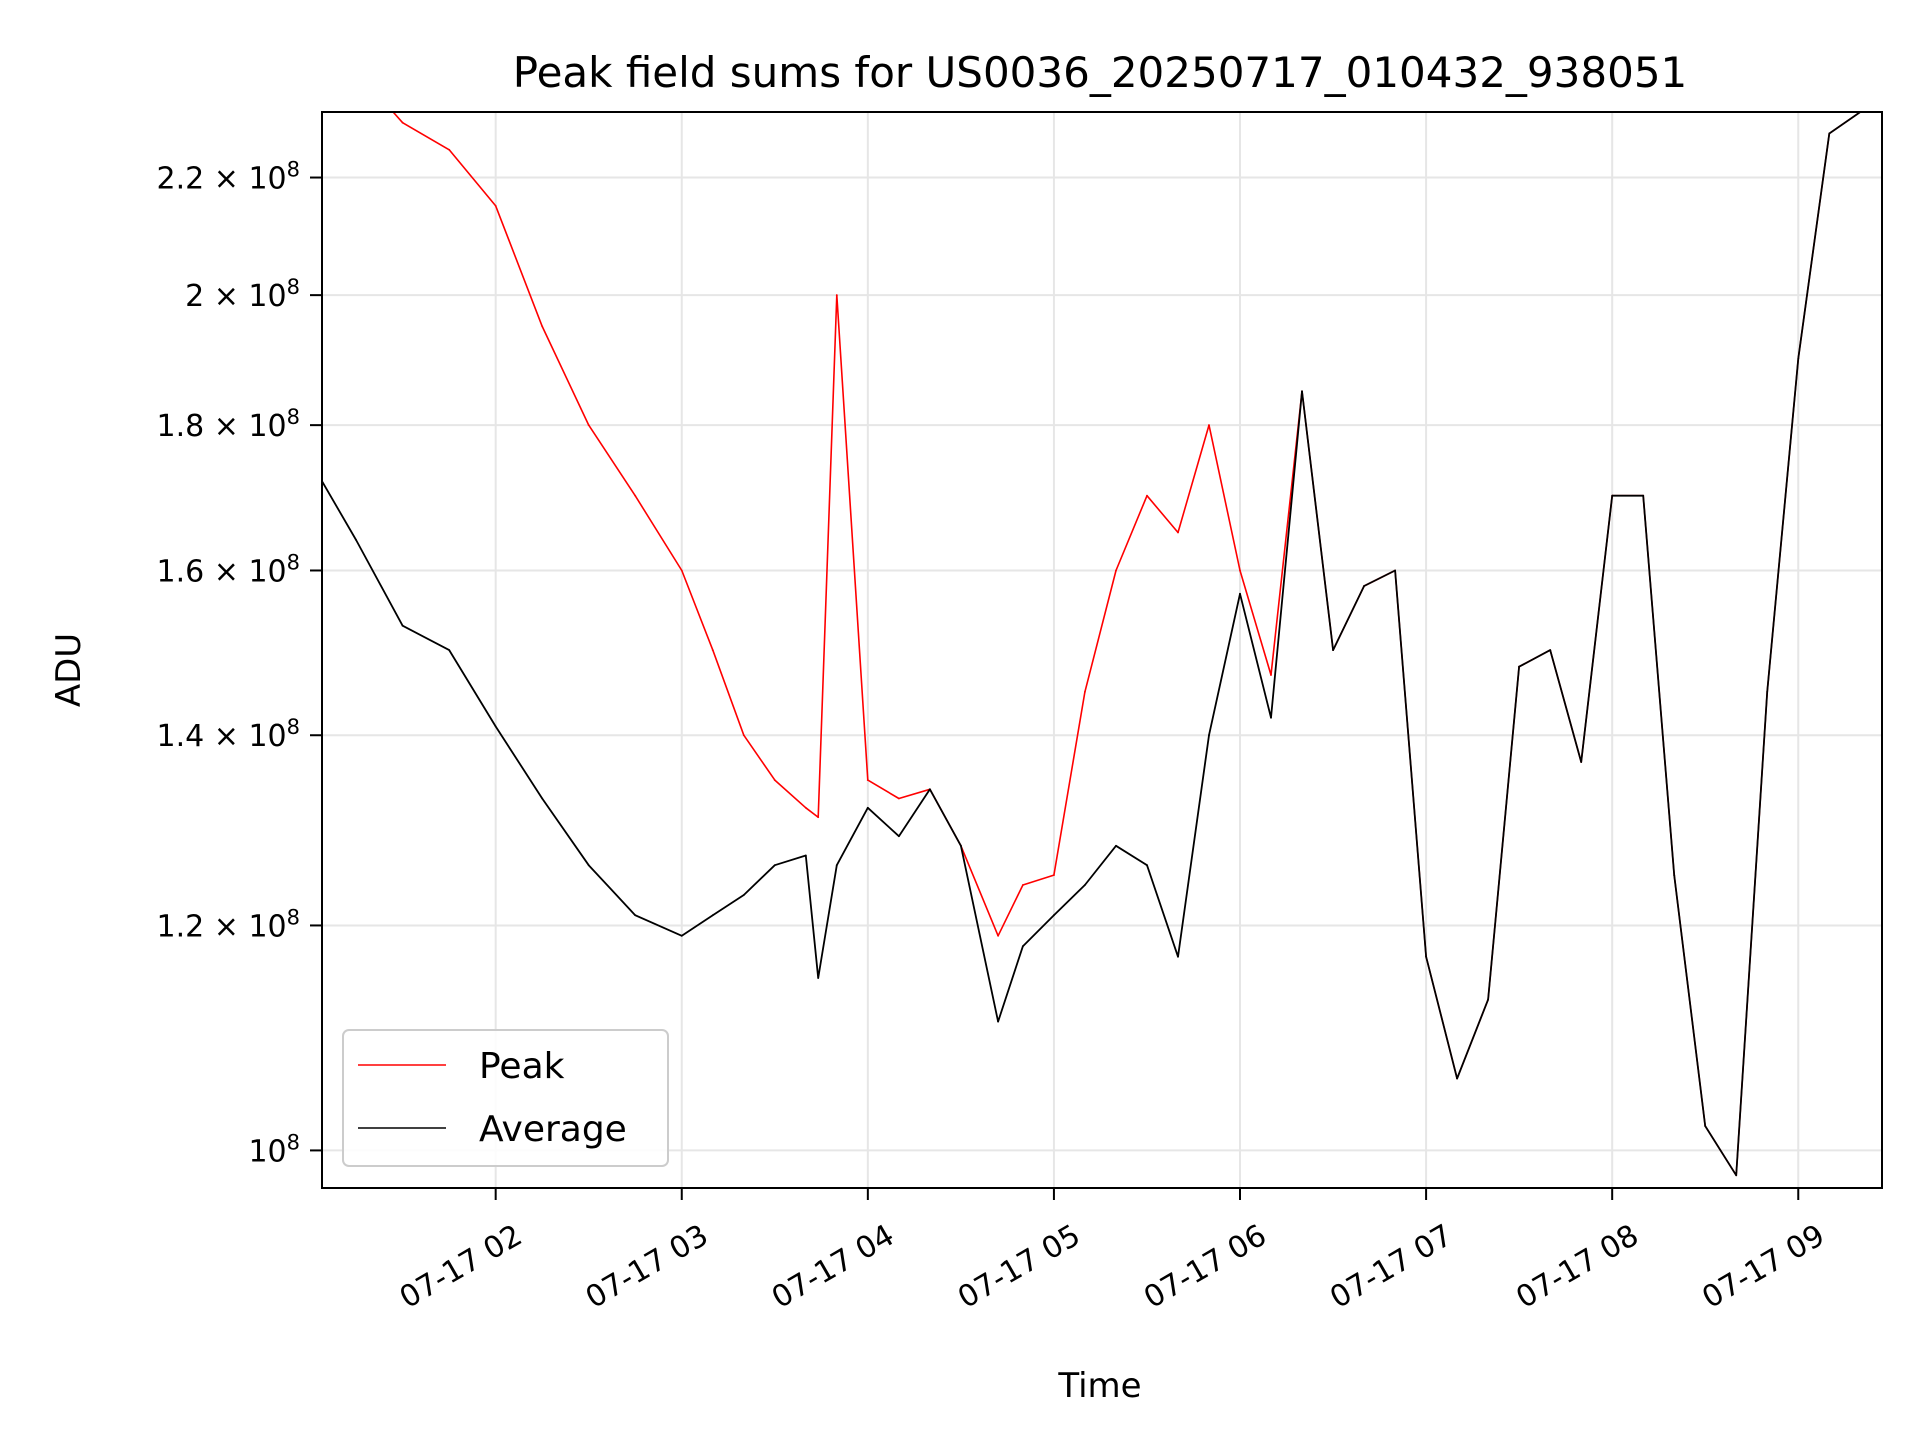 This screenshot has height=1440, width=1920. Describe the element at coordinates (274, 1149) in the screenshot. I see `y-tick-label: 108` at that location.